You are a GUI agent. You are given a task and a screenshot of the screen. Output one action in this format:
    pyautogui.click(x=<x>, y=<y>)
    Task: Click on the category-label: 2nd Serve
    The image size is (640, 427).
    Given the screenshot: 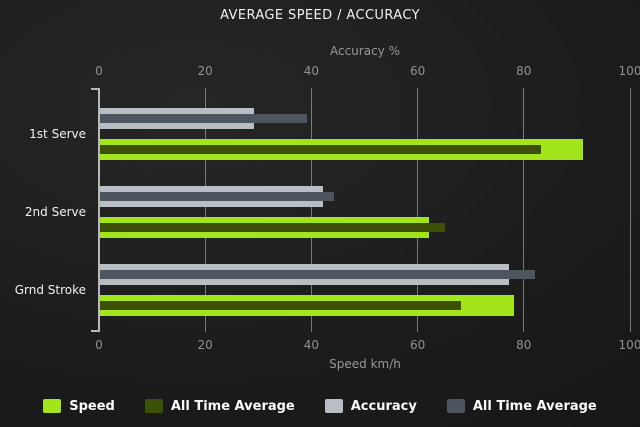 What is the action you would take?
    pyautogui.click(x=55, y=212)
    